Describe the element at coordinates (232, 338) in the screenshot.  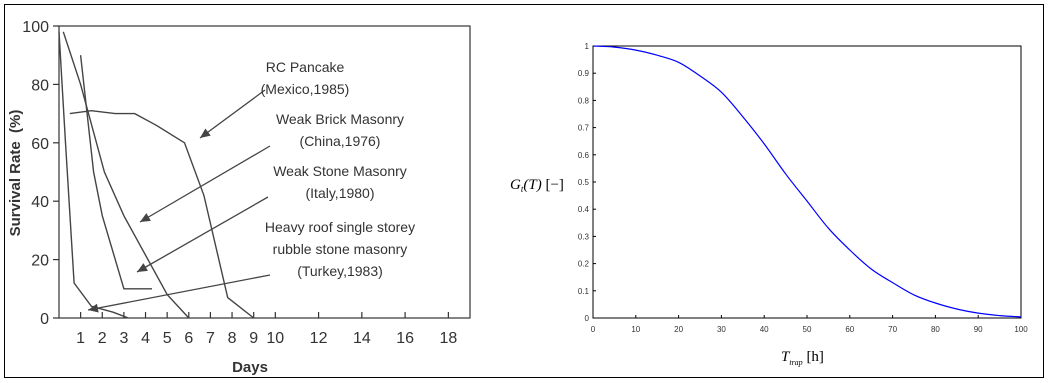
I see `x-tick-label: 8` at that location.